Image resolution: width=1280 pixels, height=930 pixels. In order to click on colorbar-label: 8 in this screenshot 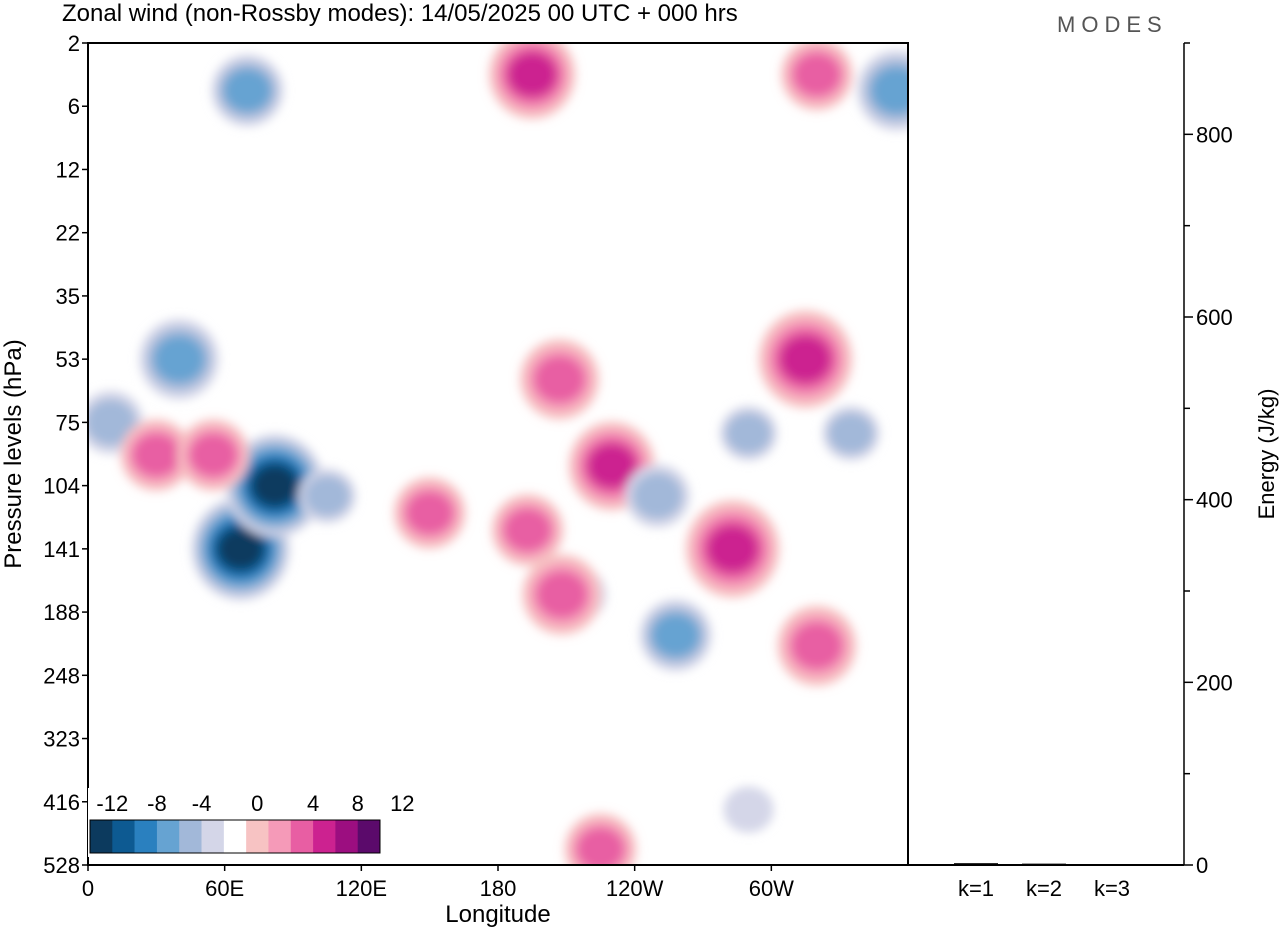, I will do `click(358, 803)`.